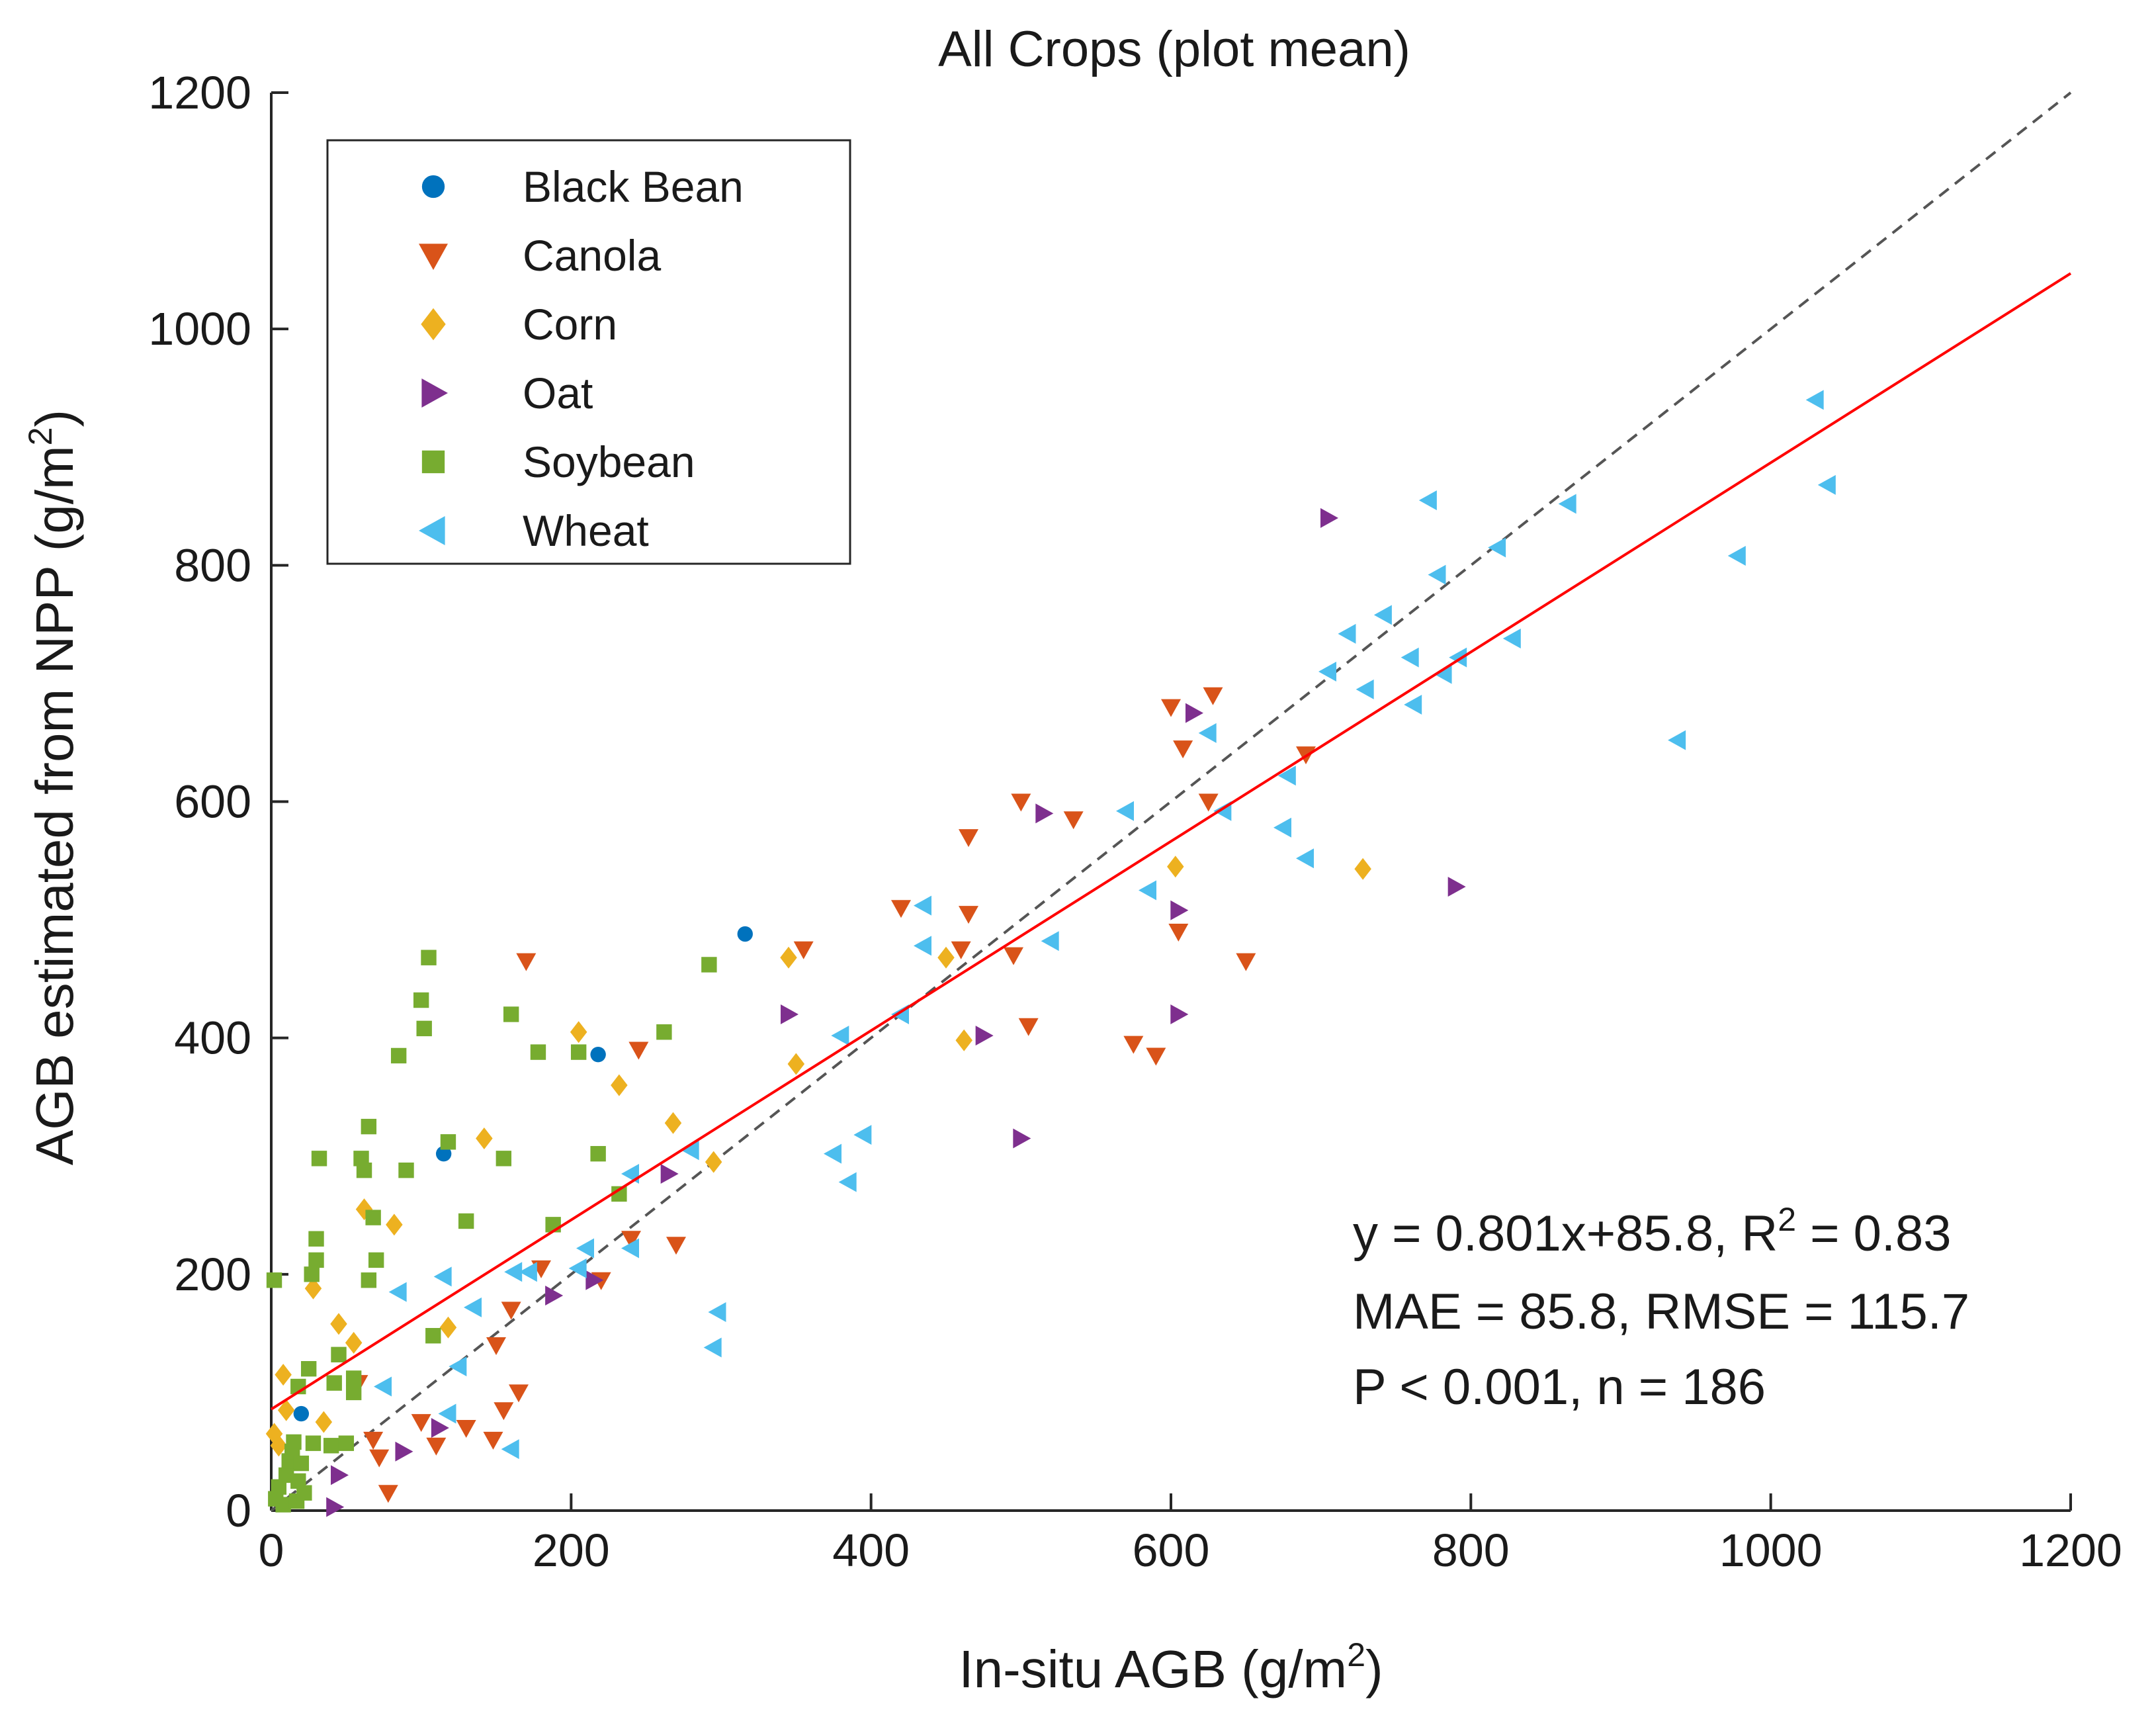 Image resolution: width=2156 pixels, height=1723 pixels. Describe the element at coordinates (558, 461) in the screenshot. I see `legend-entry-soybean: Soybean` at that location.